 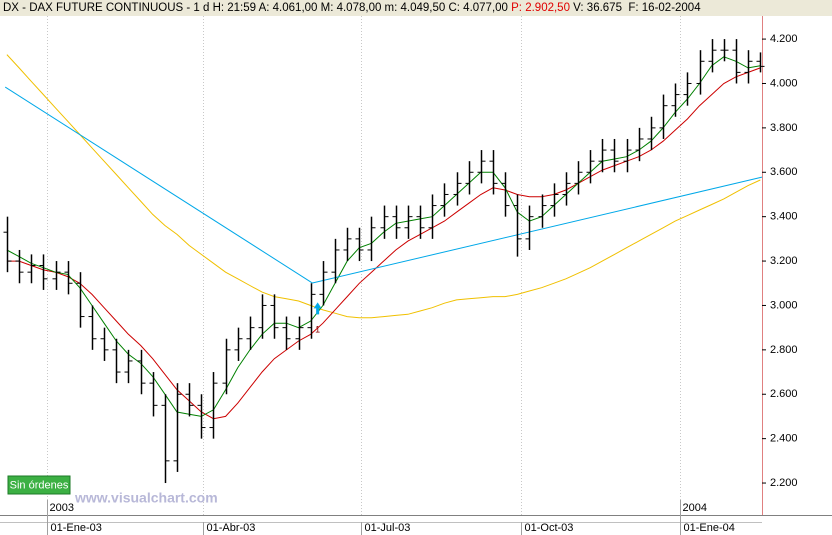 What do you see at coordinates (635, 8) in the screenshot?
I see `header-part: V: 36.675 F: 16-02-2004` at bounding box center [635, 8].